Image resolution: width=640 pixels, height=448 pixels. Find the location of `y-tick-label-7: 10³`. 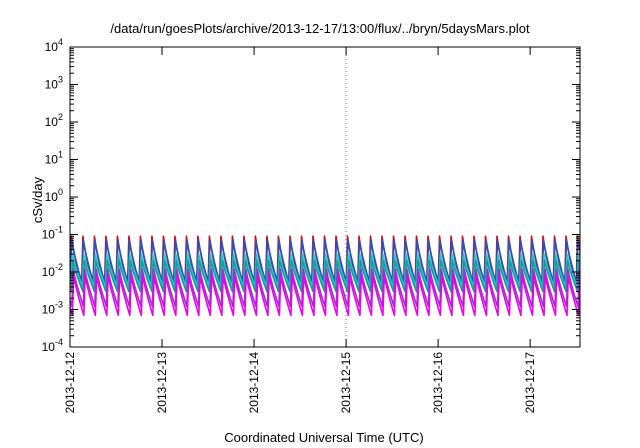

y-tick-label-7: 10³ is located at coordinates (54, 83).